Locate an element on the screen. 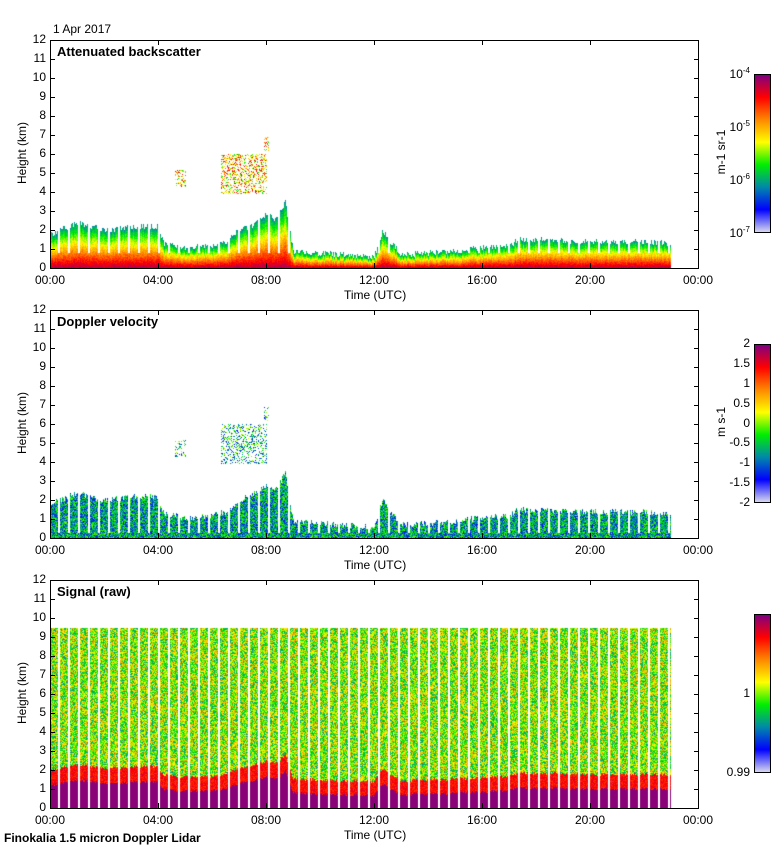 The image size is (780, 850). y-tick-label: 4 is located at coordinates (42, 461).